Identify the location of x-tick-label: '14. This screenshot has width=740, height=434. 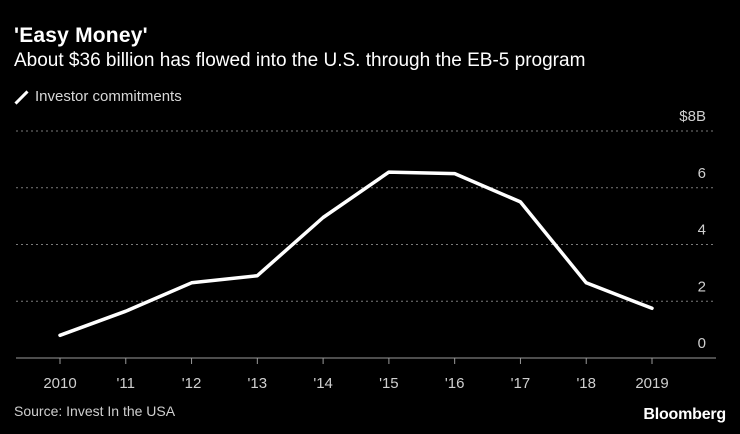
(323, 383).